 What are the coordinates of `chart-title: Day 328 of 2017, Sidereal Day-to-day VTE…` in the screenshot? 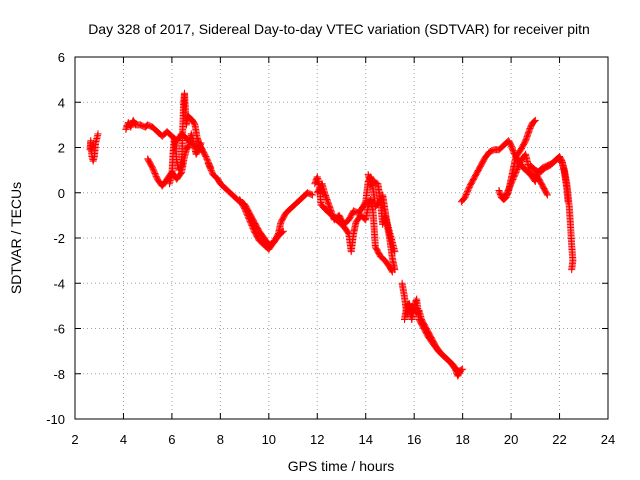 It's located at (339, 29).